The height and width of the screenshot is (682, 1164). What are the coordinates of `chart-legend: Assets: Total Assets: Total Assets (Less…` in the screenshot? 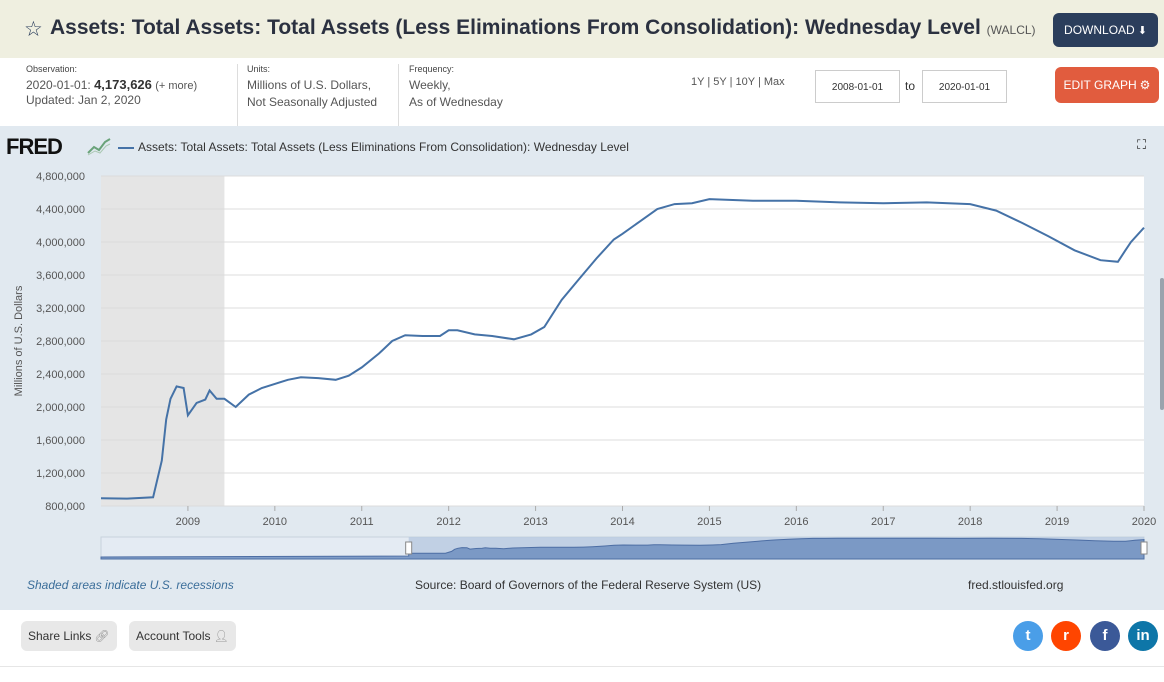 It's located at (373, 147).